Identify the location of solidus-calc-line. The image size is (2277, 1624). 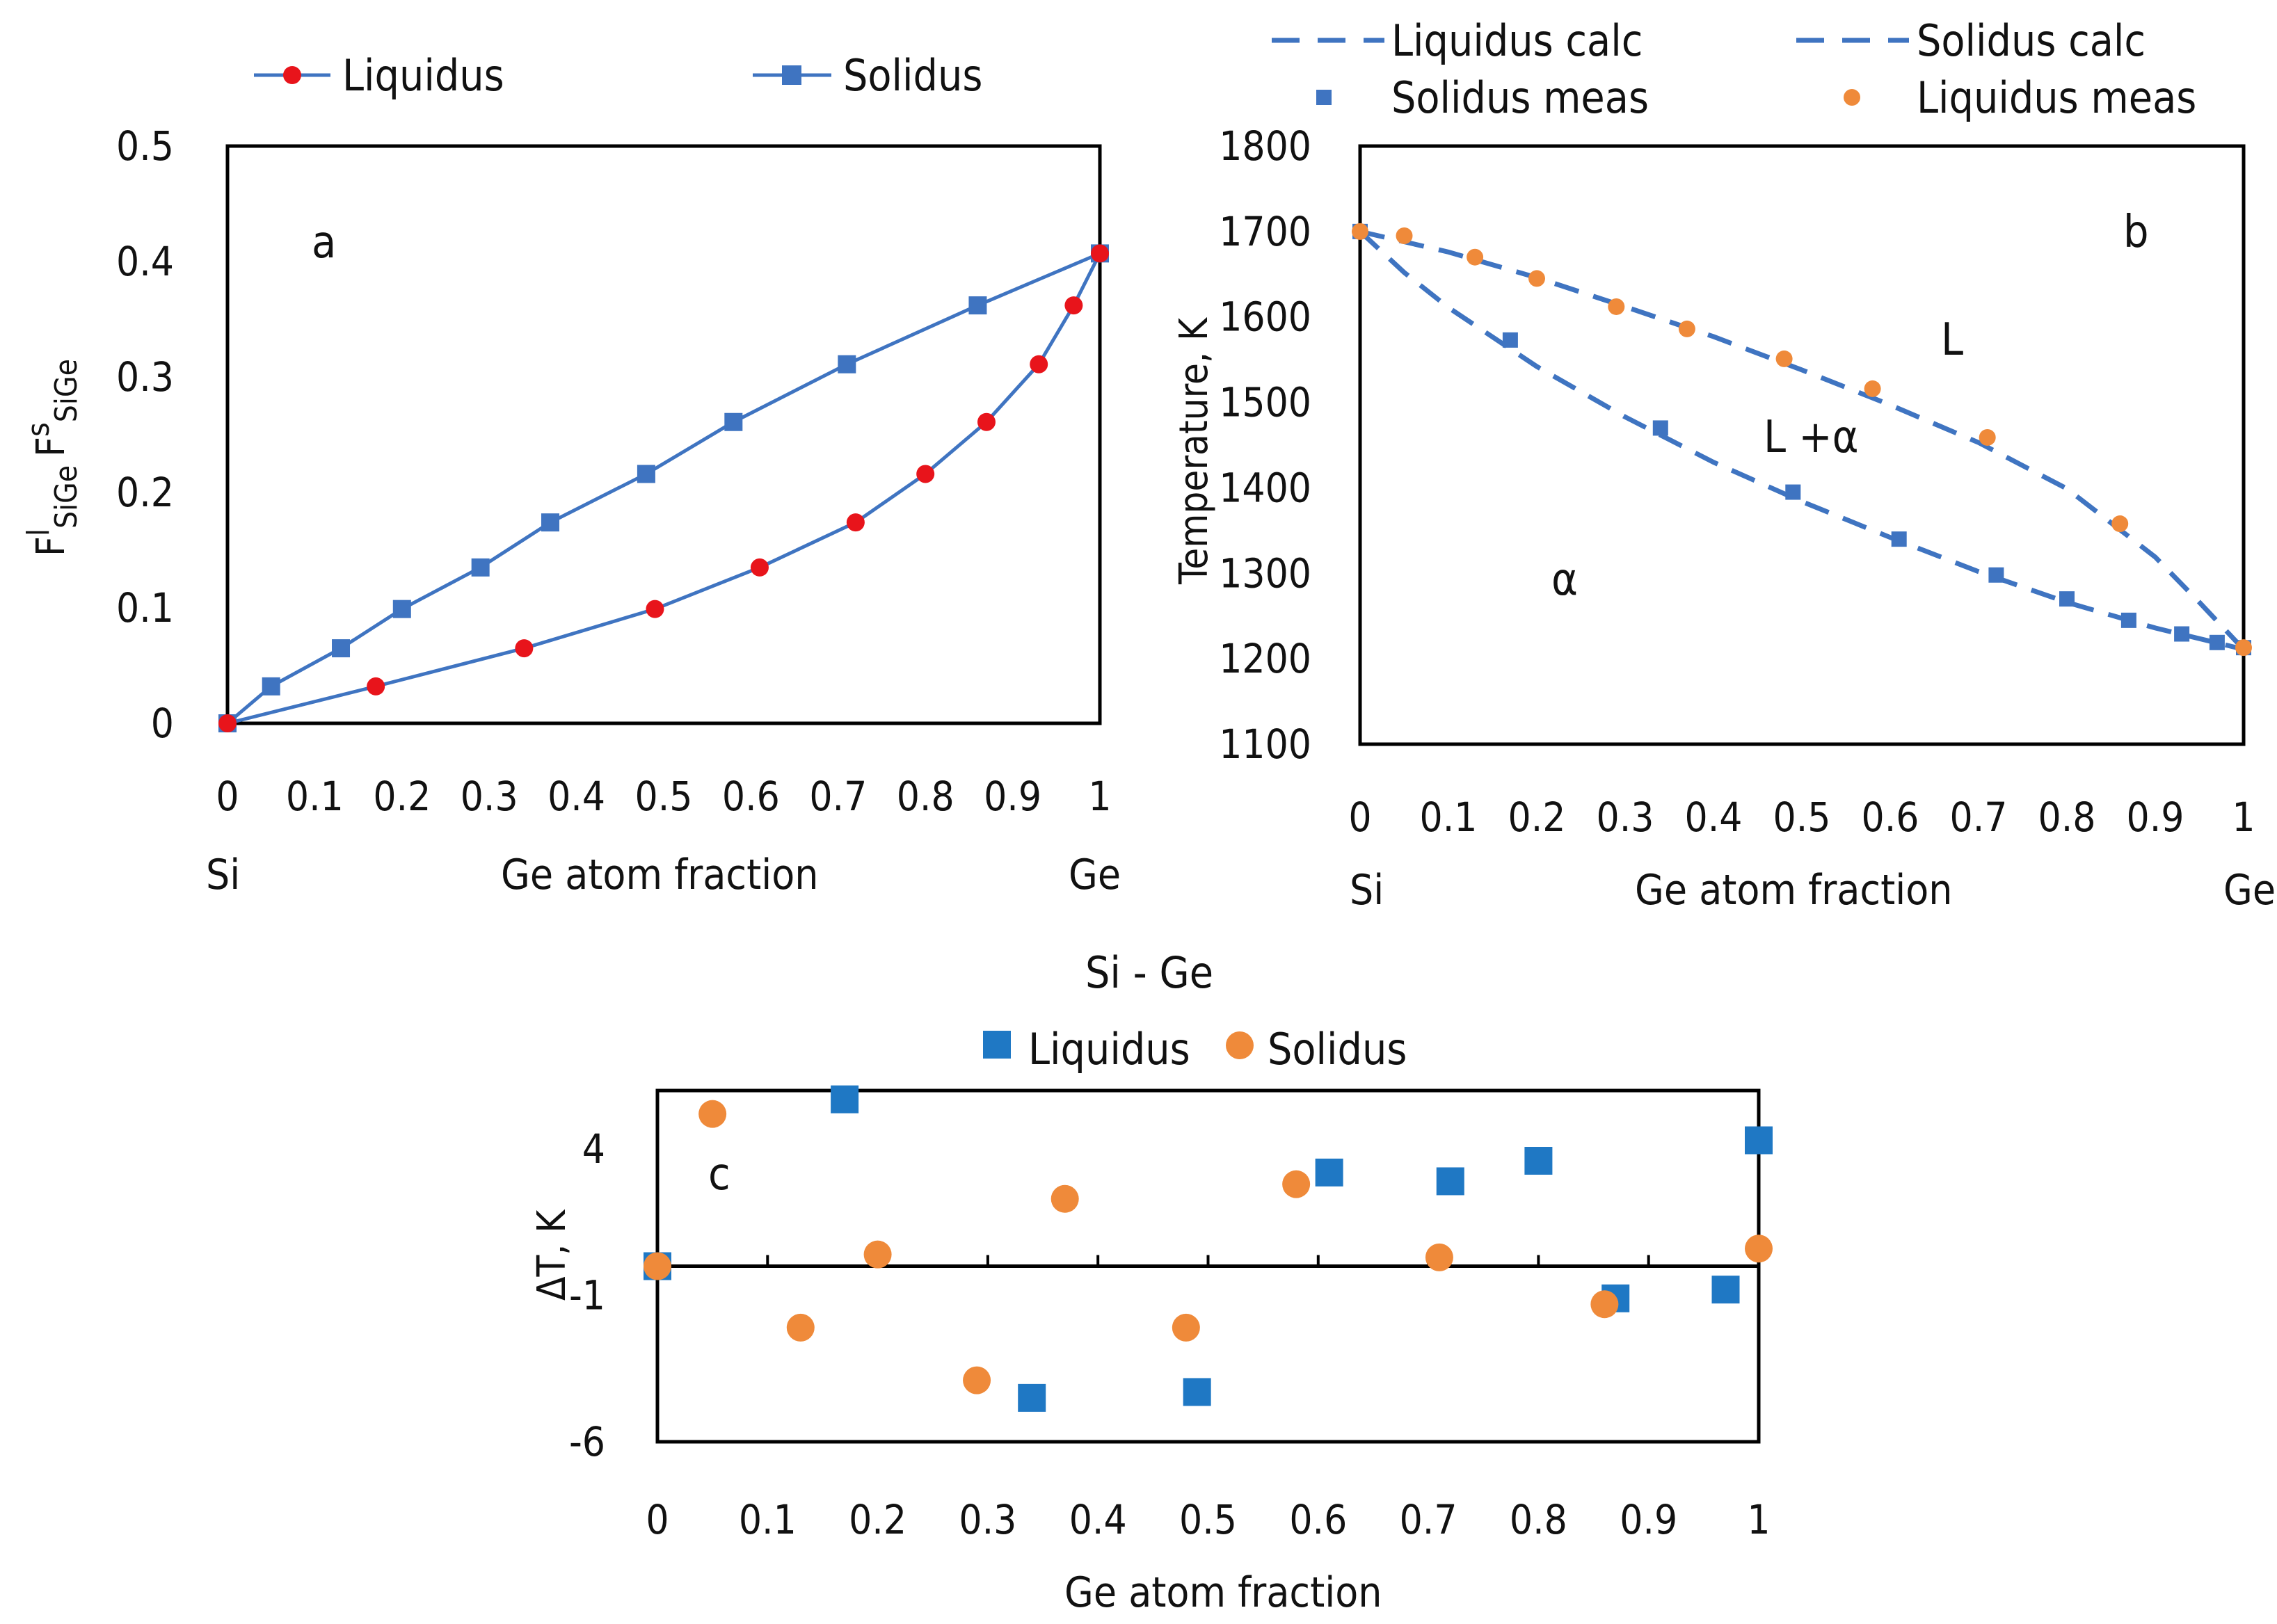
(1801, 441).